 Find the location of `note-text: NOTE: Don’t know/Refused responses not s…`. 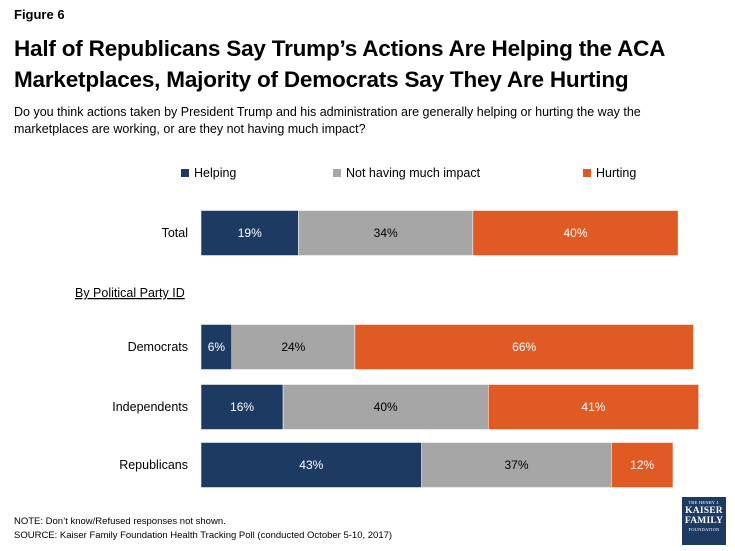

note-text: NOTE: Don’t know/Refused responses not s… is located at coordinates (120, 521).